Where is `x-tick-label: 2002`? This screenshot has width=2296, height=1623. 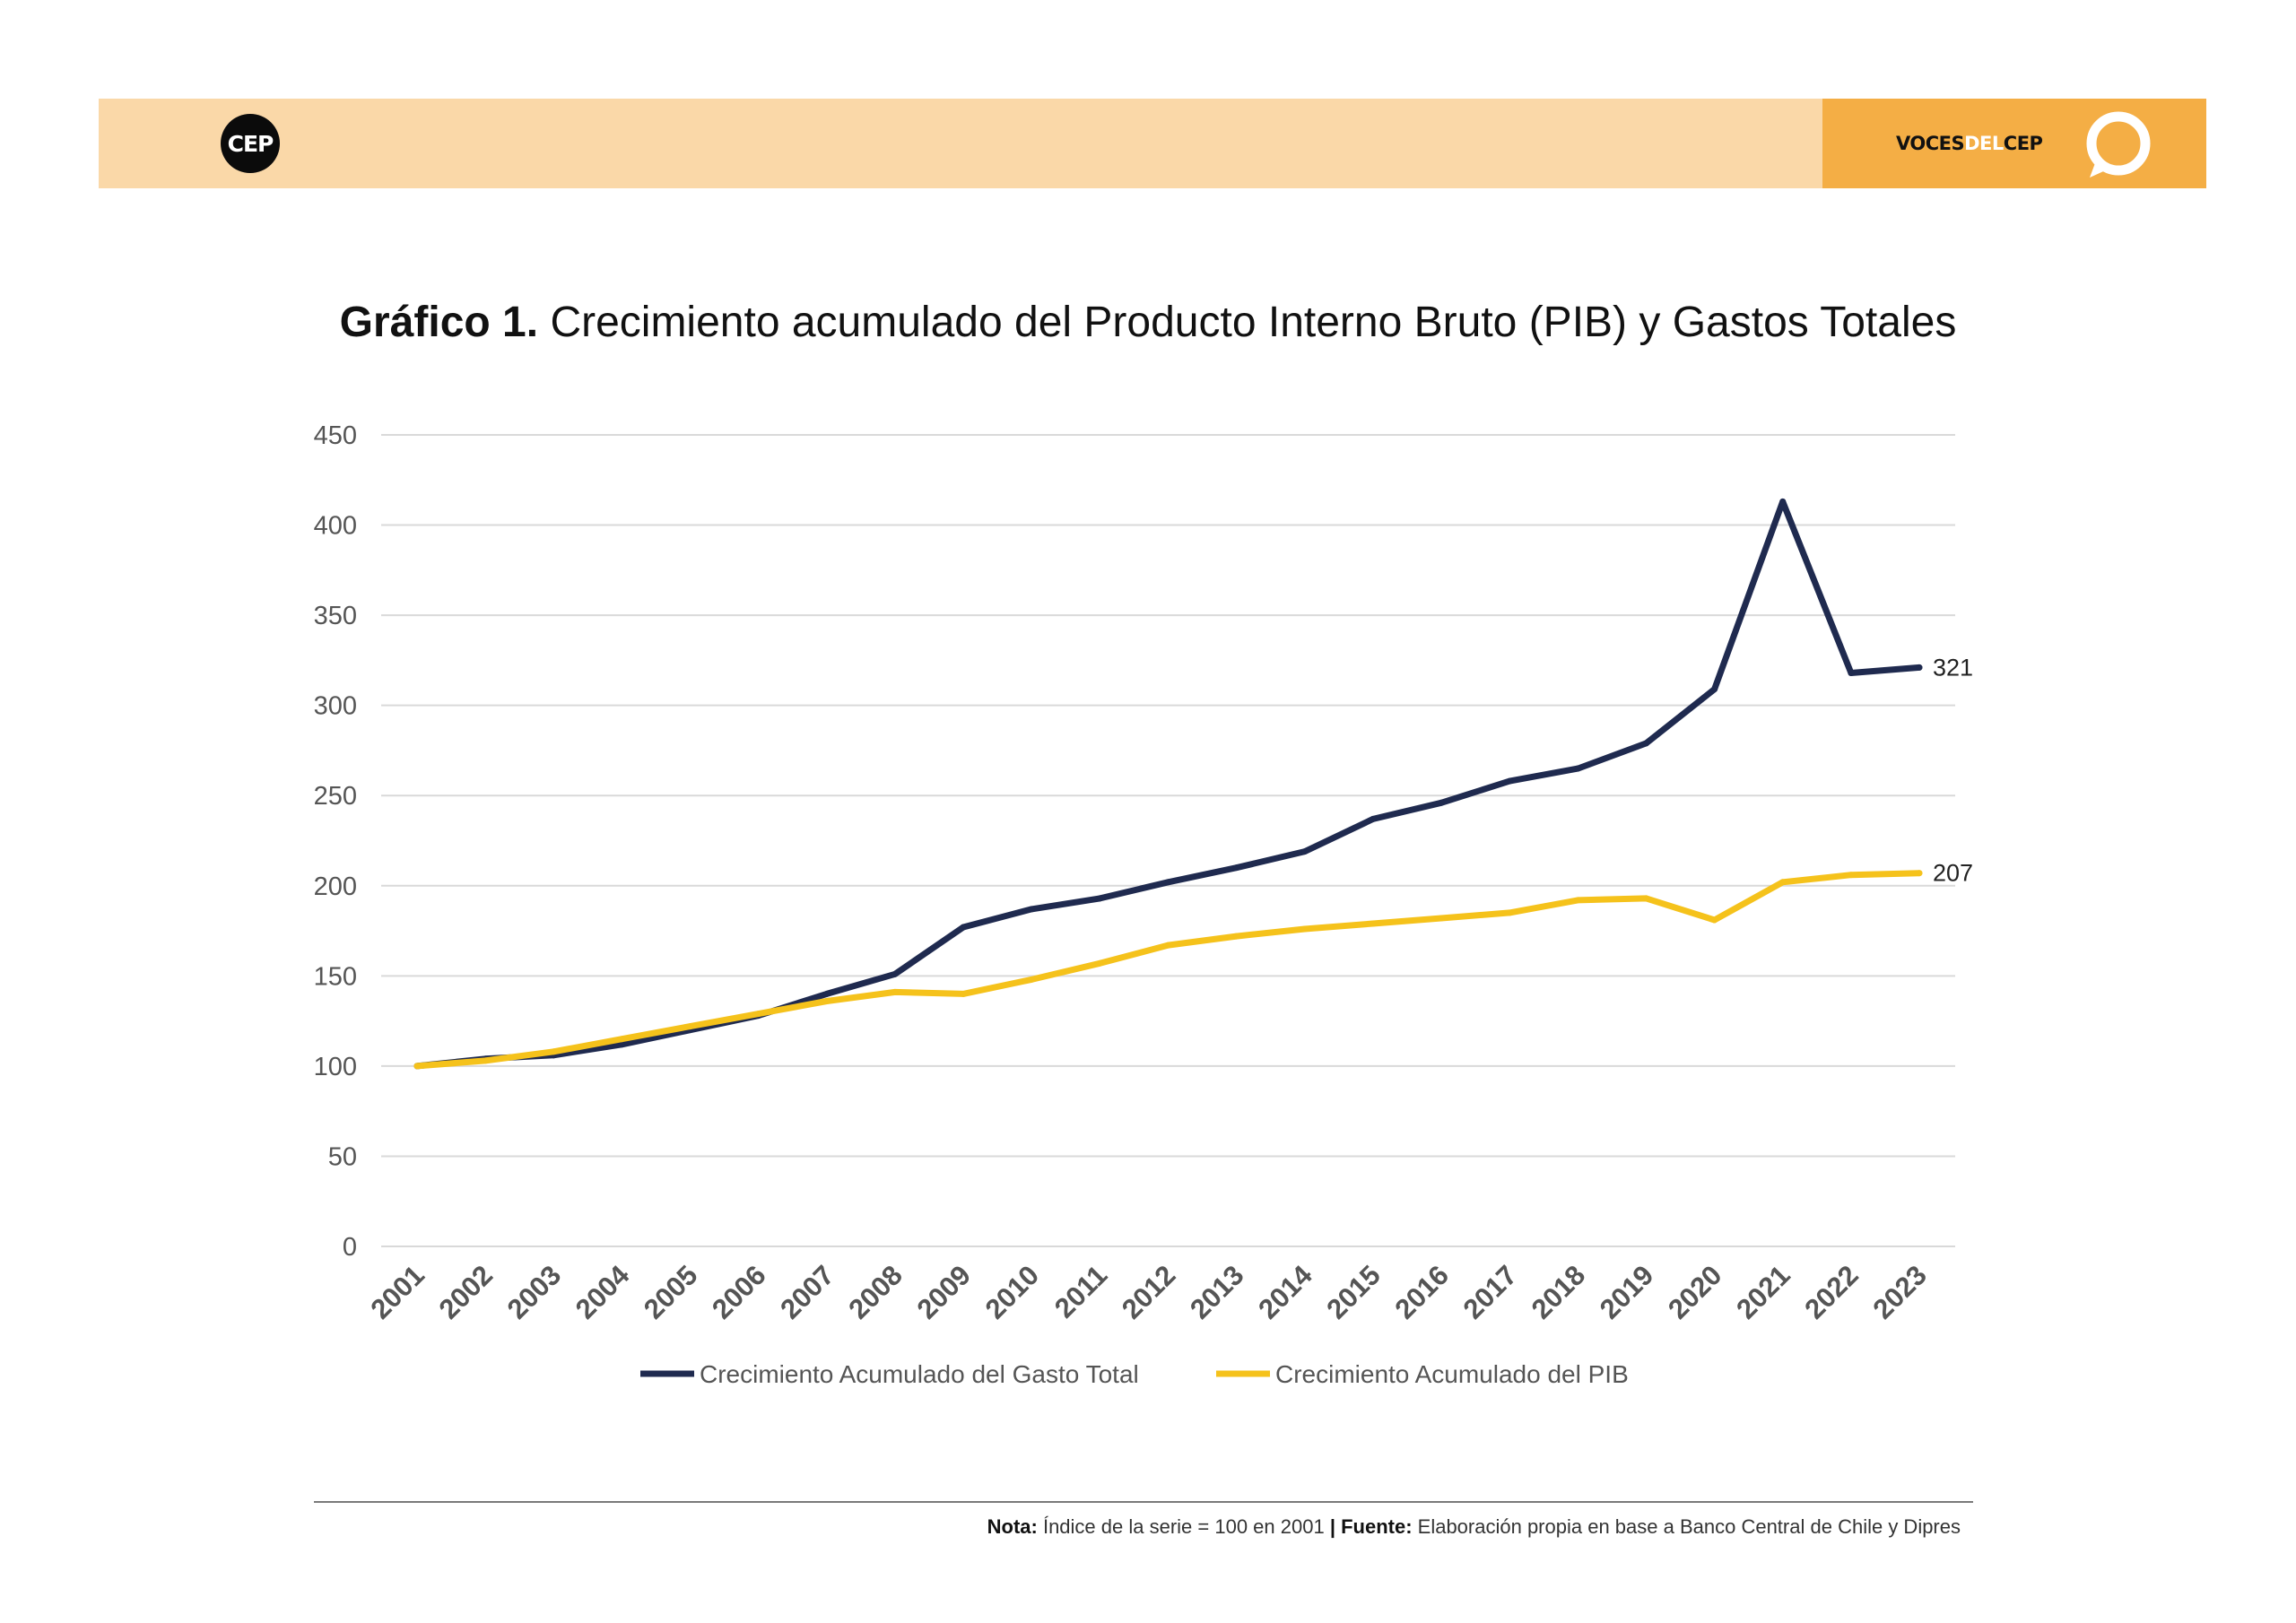 x-tick-label: 2002 is located at coordinates (466, 1292).